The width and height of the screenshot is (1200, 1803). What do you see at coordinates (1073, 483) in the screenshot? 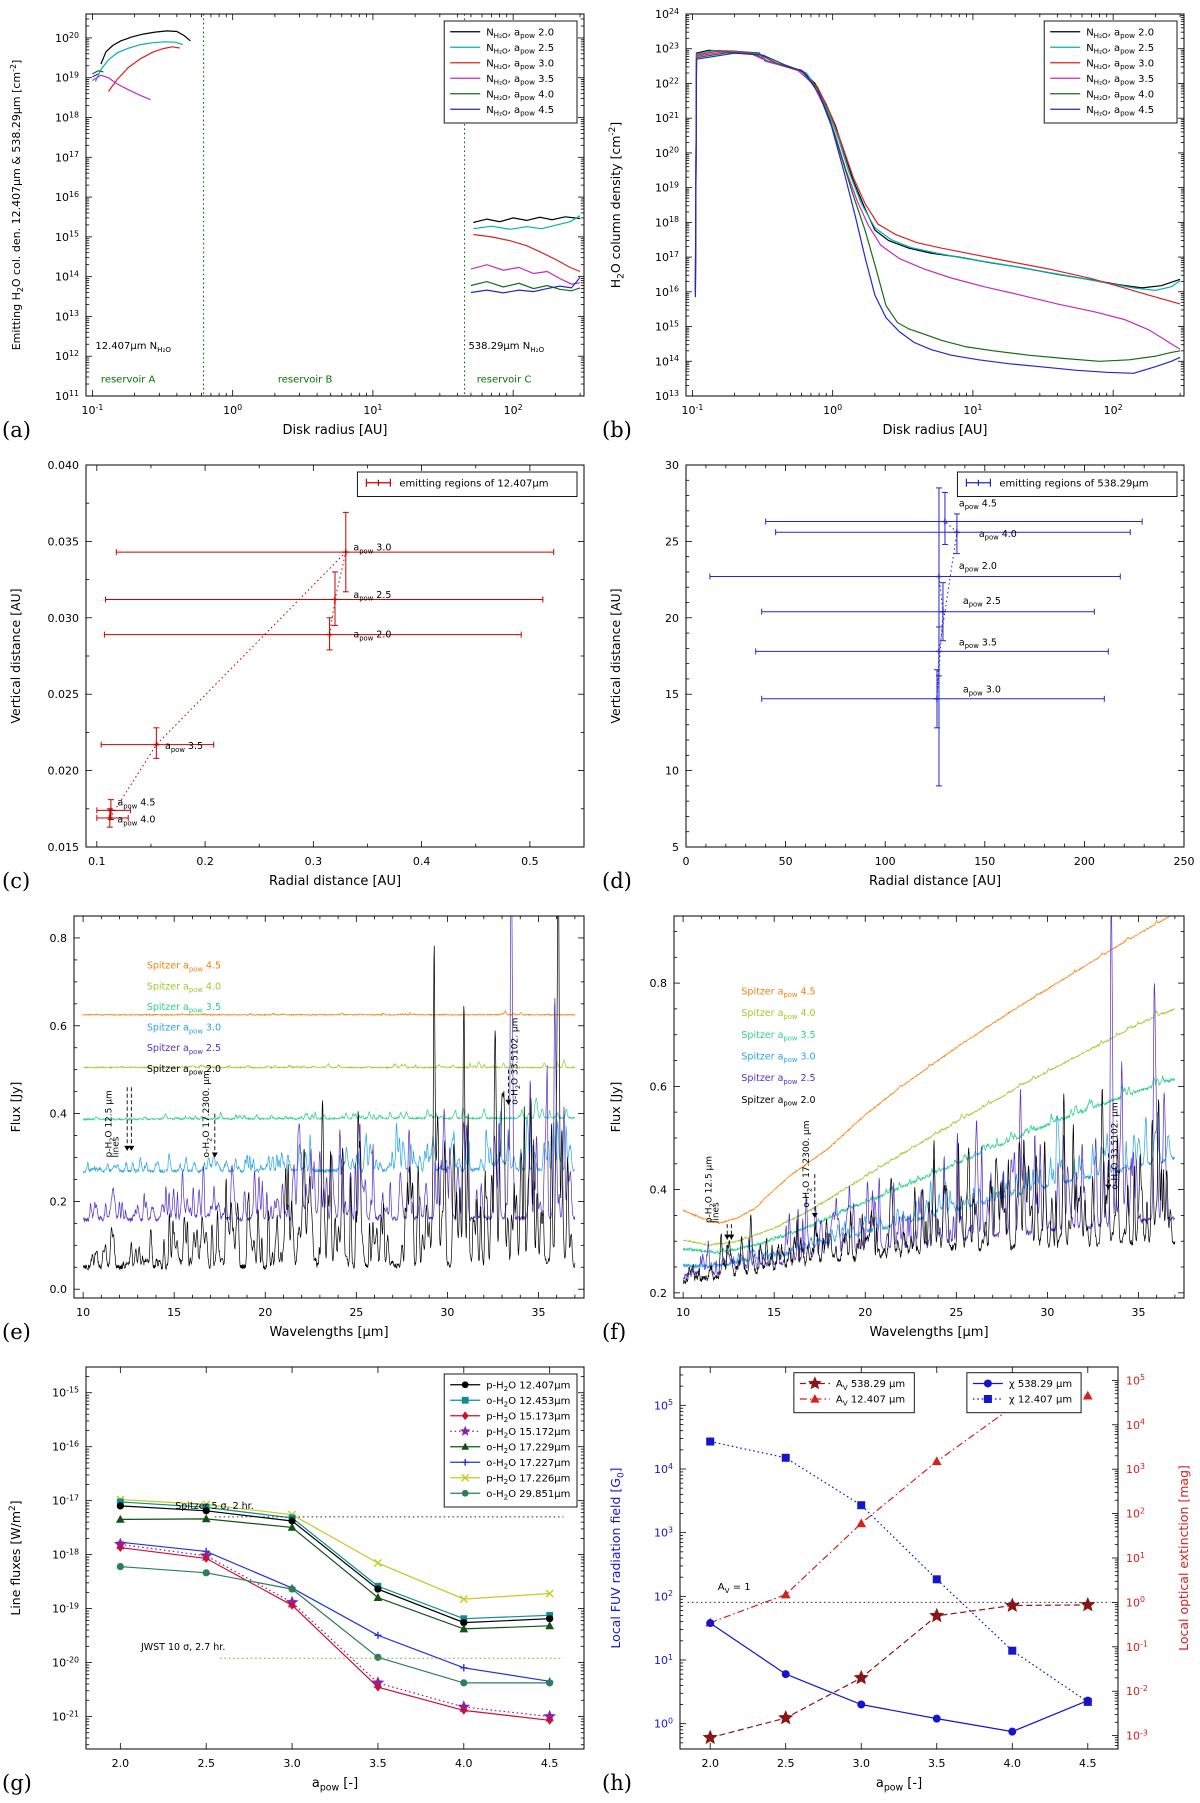
I see `svg-text: emitting regions of 538.29μm` at bounding box center [1073, 483].